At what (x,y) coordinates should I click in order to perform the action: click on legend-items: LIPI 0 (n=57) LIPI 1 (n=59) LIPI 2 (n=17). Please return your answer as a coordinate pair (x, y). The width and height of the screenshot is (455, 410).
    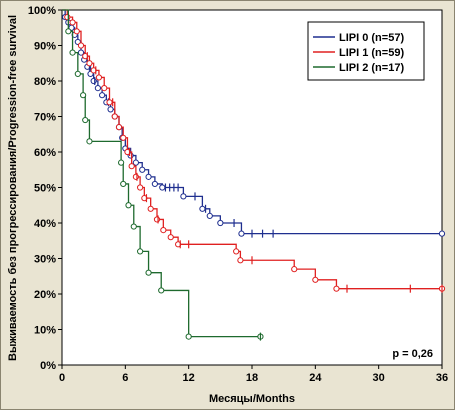
    Looking at the image, I should click on (358, 53).